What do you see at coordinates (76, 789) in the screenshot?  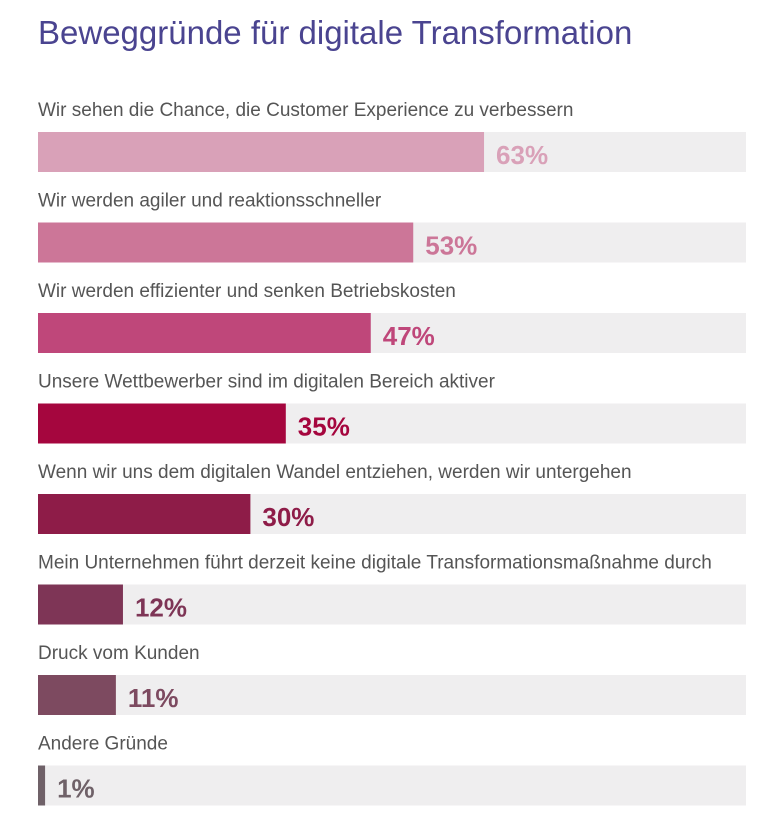 I see `value-label: 1%` at bounding box center [76, 789].